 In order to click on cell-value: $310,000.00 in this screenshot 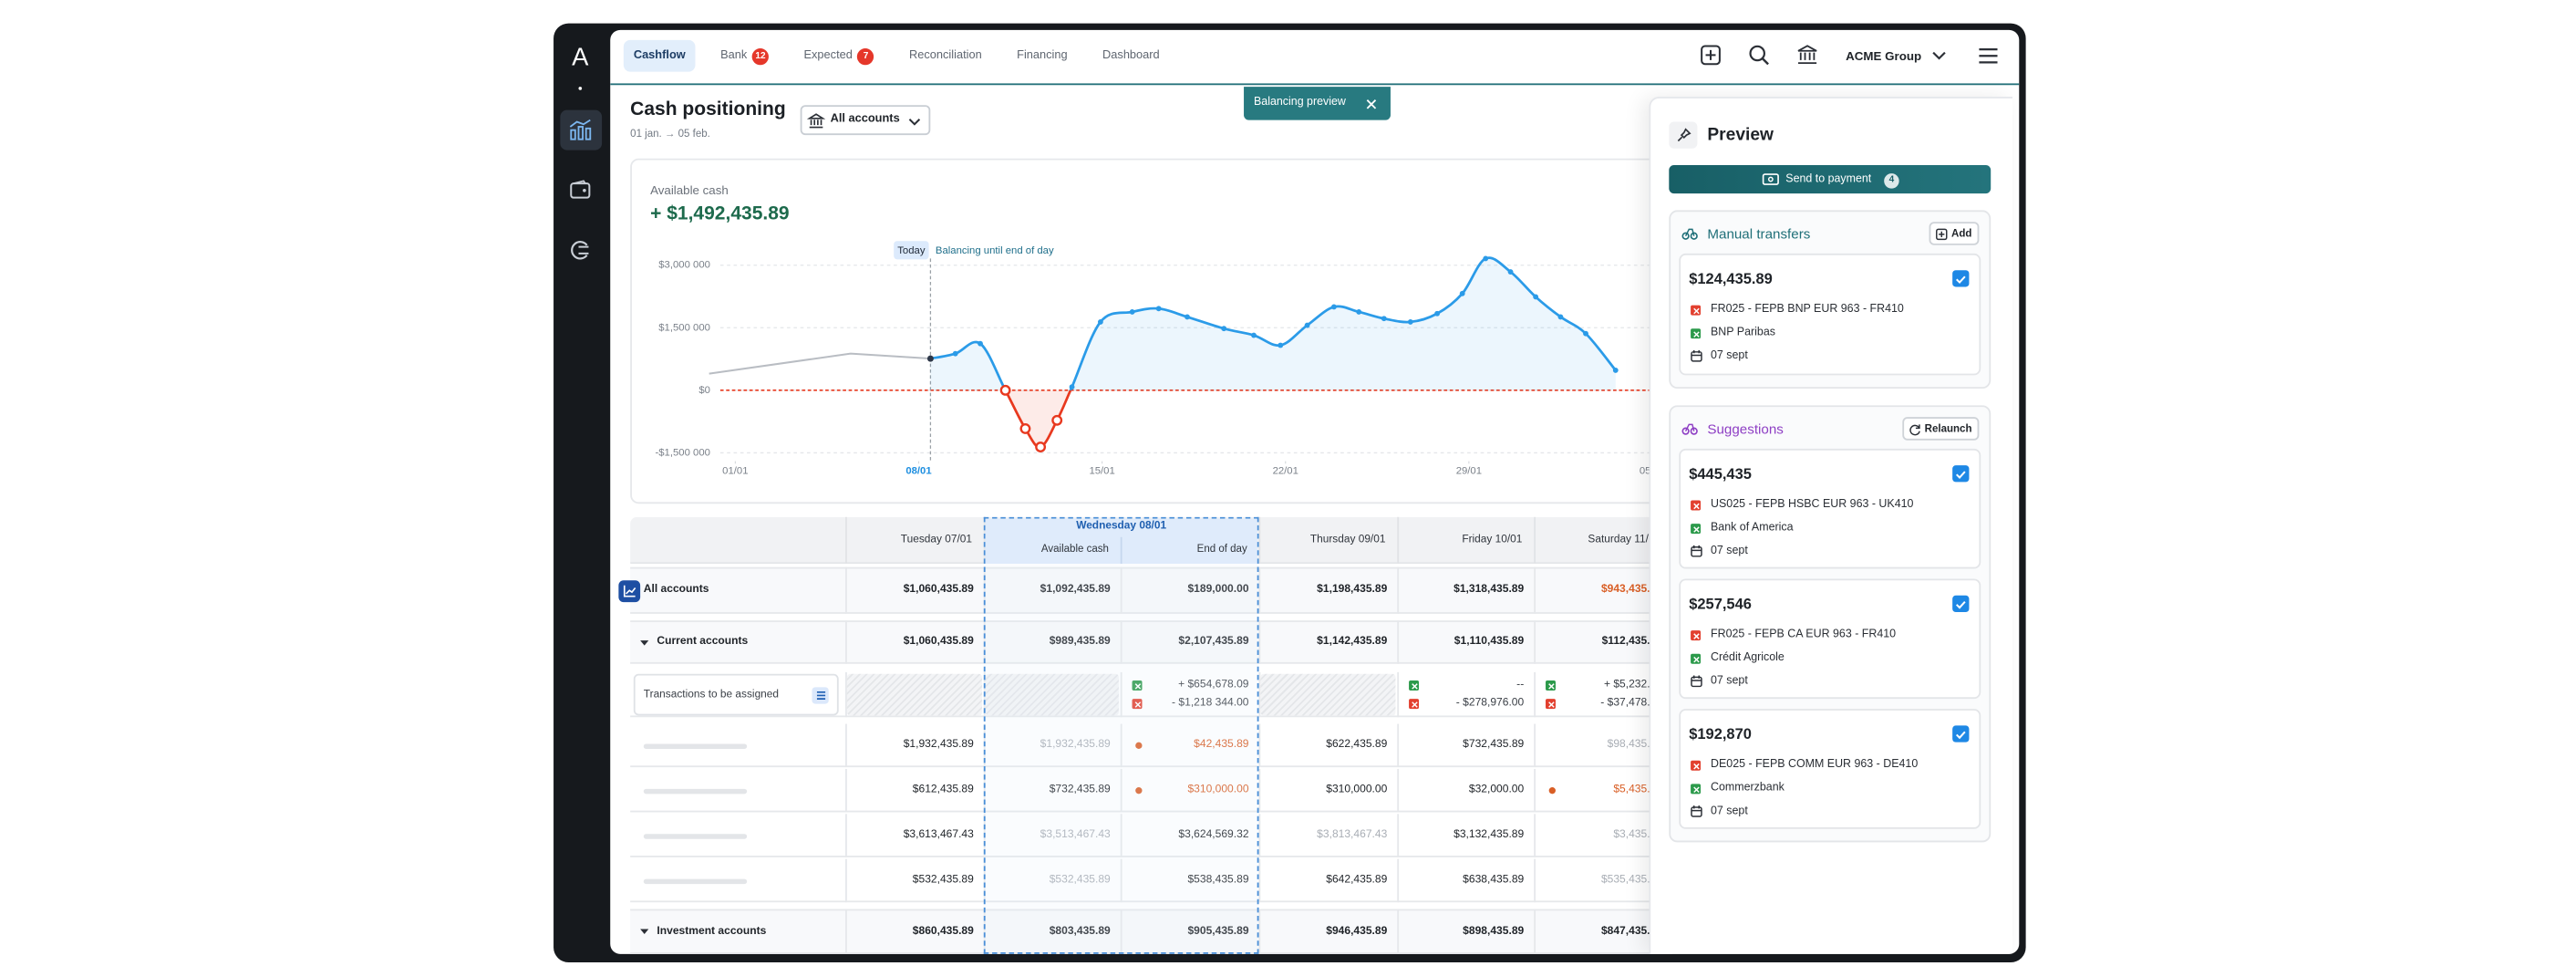, I will do `click(1218, 790)`.